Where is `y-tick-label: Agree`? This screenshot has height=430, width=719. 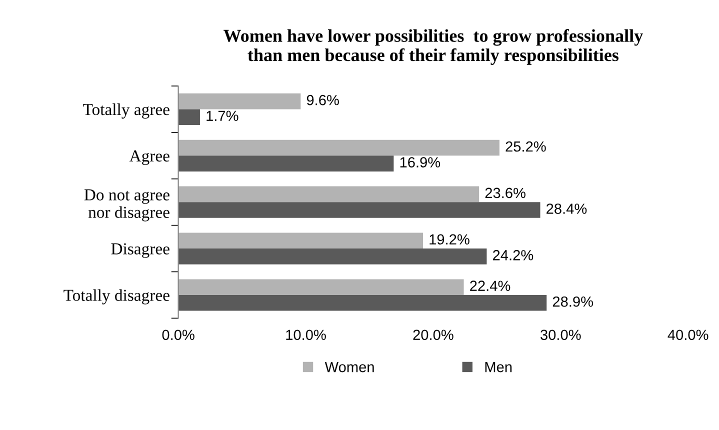 y-tick-label: Agree is located at coordinates (149, 158).